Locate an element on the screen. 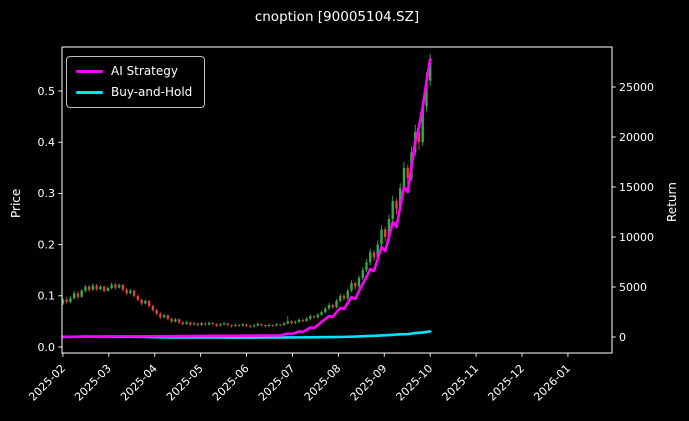 This screenshot has width=689, height=421. legend-item-buy-and-hold: Buy-and-Hold is located at coordinates (134, 92).